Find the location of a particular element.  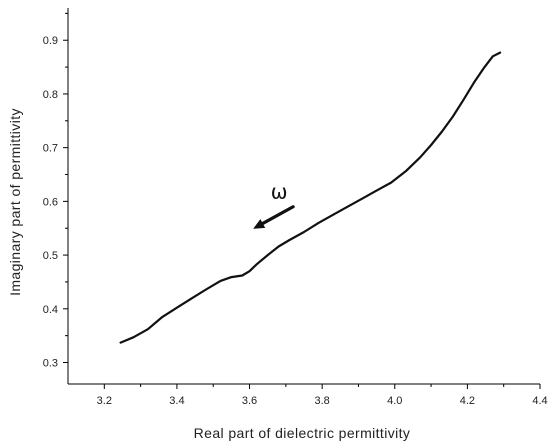

y-tick-label: 0.3 is located at coordinates (50, 364).